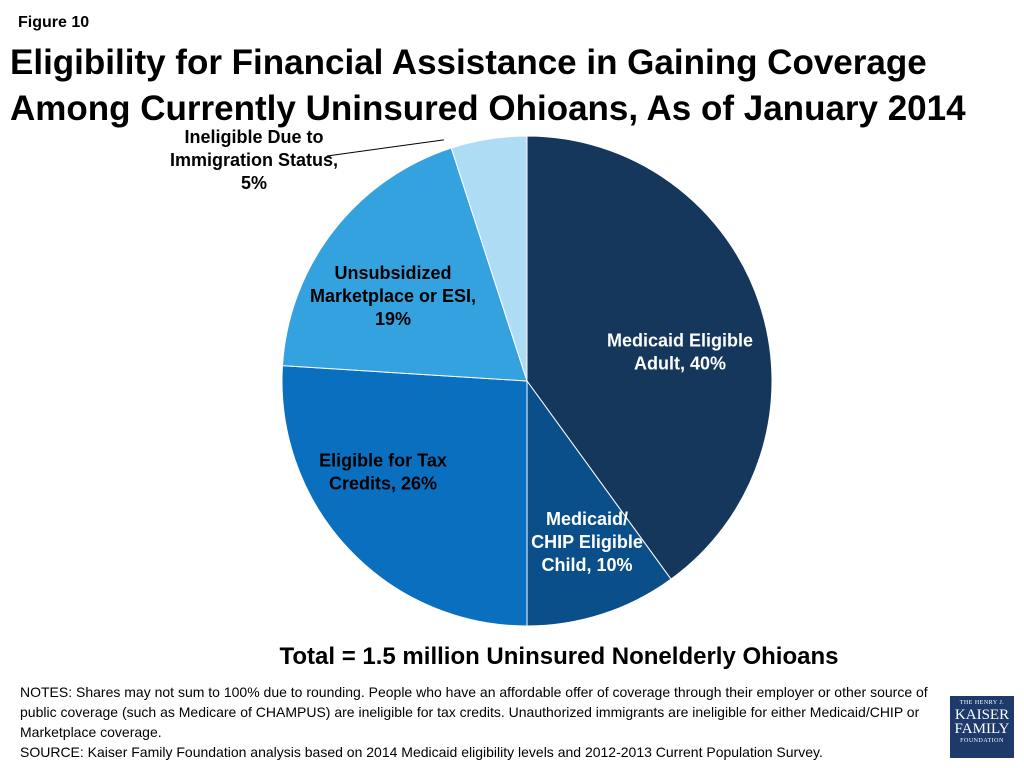 The image size is (1024, 768). I want to click on slice-label-3-line-0: Unsubsidized, so click(392, 273).